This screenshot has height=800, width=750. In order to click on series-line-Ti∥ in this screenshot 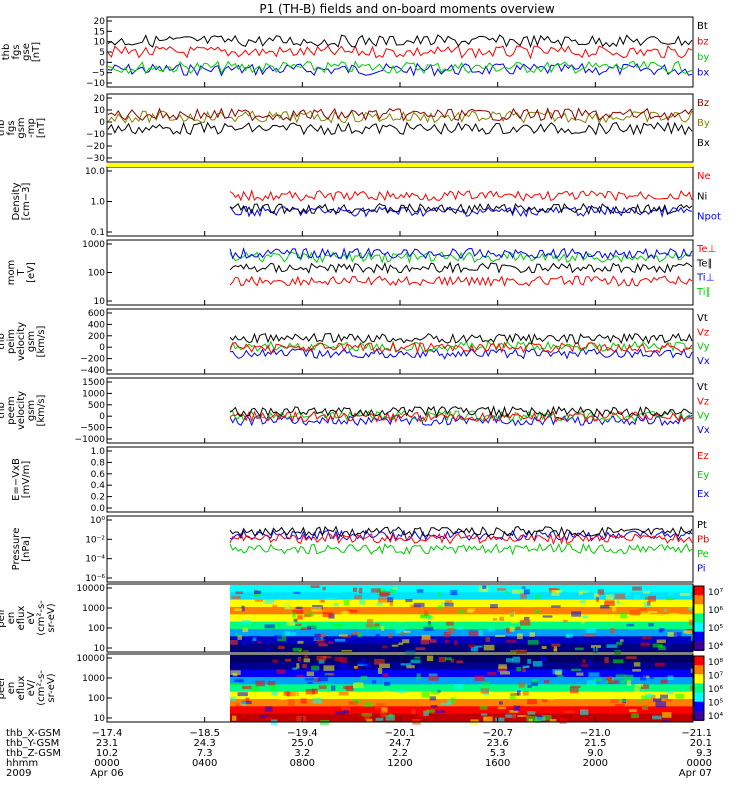, I will do `click(460, 257)`.